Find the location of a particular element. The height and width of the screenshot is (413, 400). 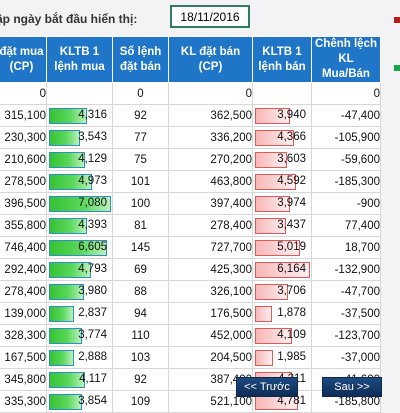

avg-sell-header: KLTB 1 lệnh bán is located at coordinates (282, 59).